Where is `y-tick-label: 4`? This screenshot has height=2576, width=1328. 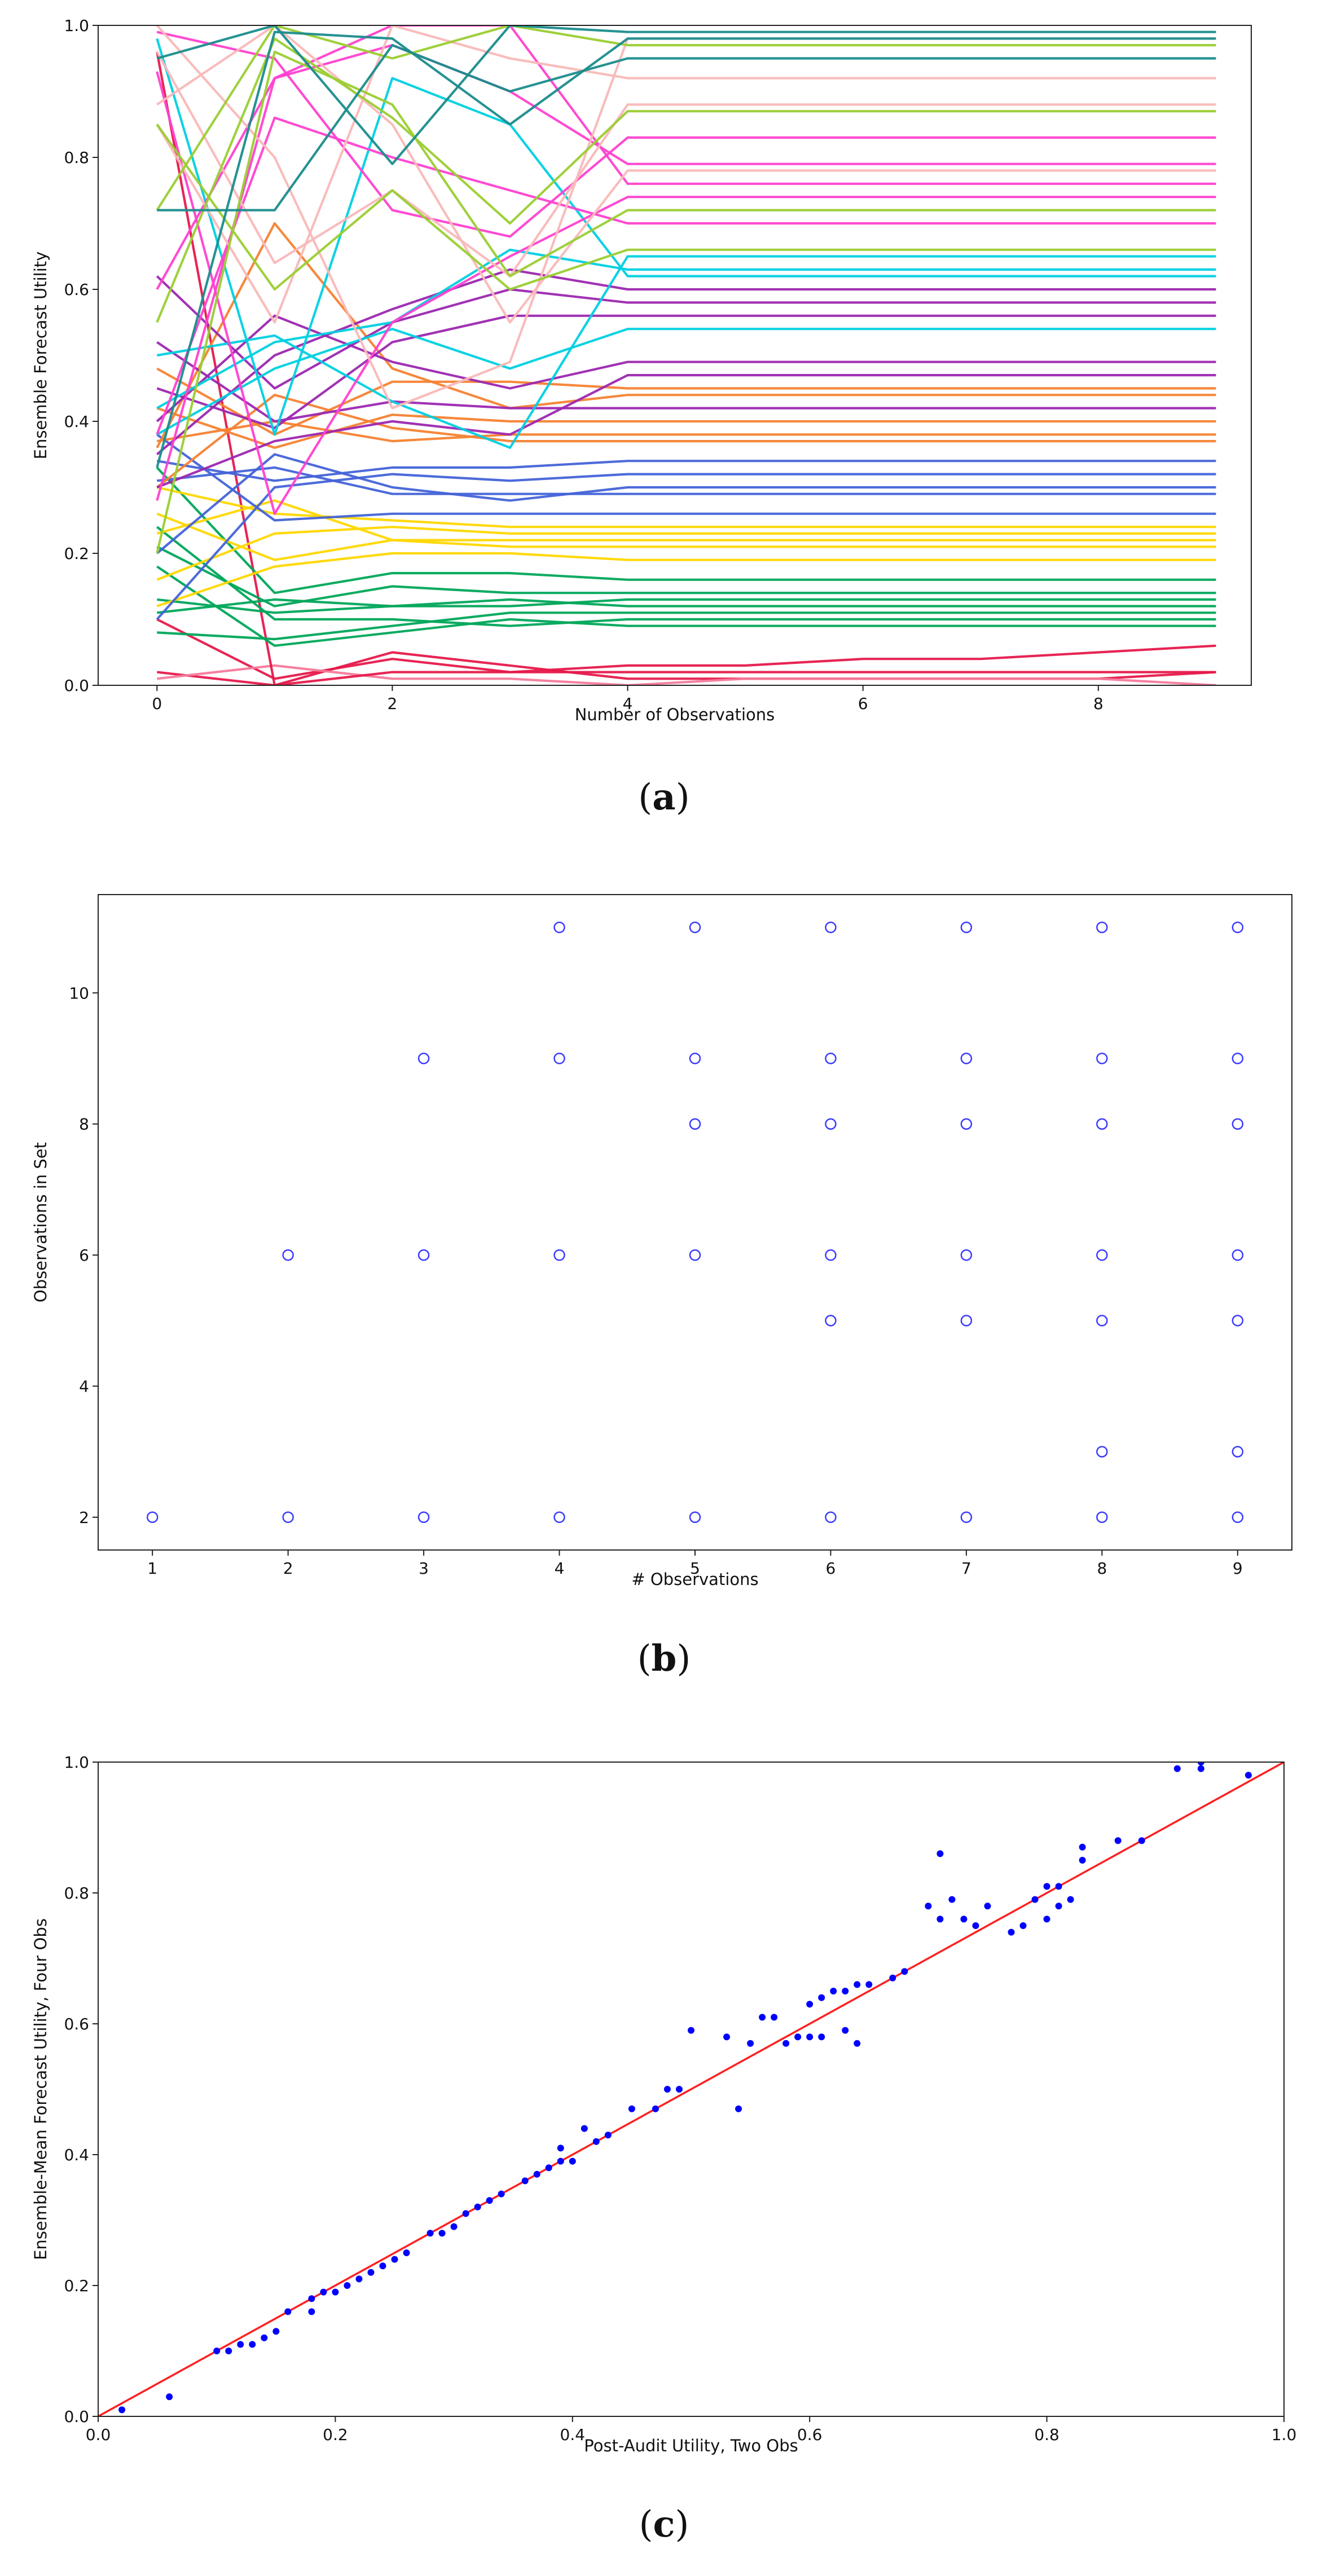
y-tick-label: 4 is located at coordinates (84, 1386).